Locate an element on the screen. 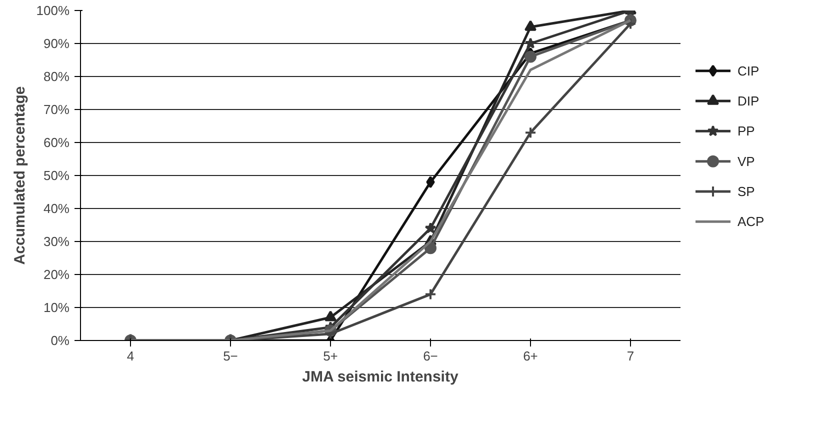  y-tick-label: 100% is located at coordinates (53, 10).